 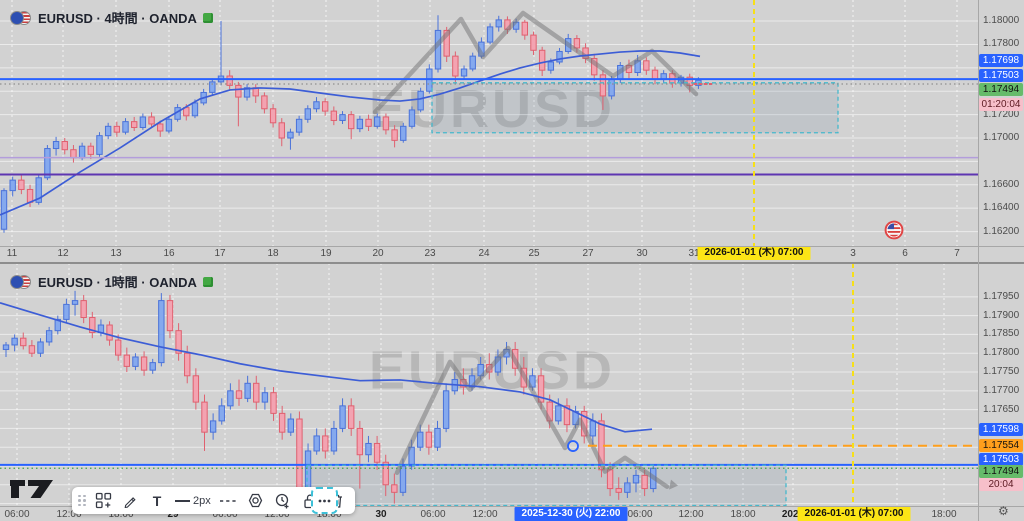 I want to click on line-width-button: 2px, so click(x=193, y=500).